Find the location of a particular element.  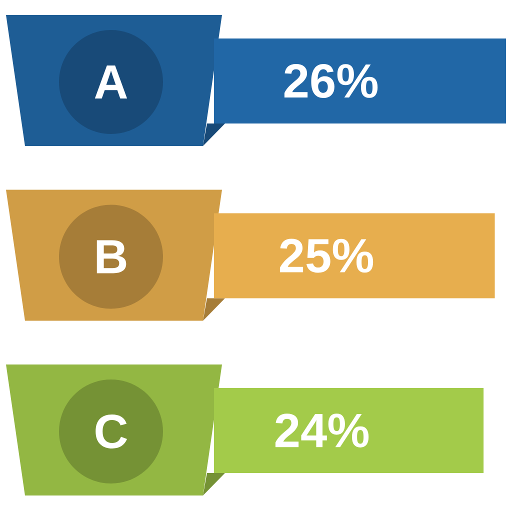

data-label: 24% is located at coordinates (322, 431).